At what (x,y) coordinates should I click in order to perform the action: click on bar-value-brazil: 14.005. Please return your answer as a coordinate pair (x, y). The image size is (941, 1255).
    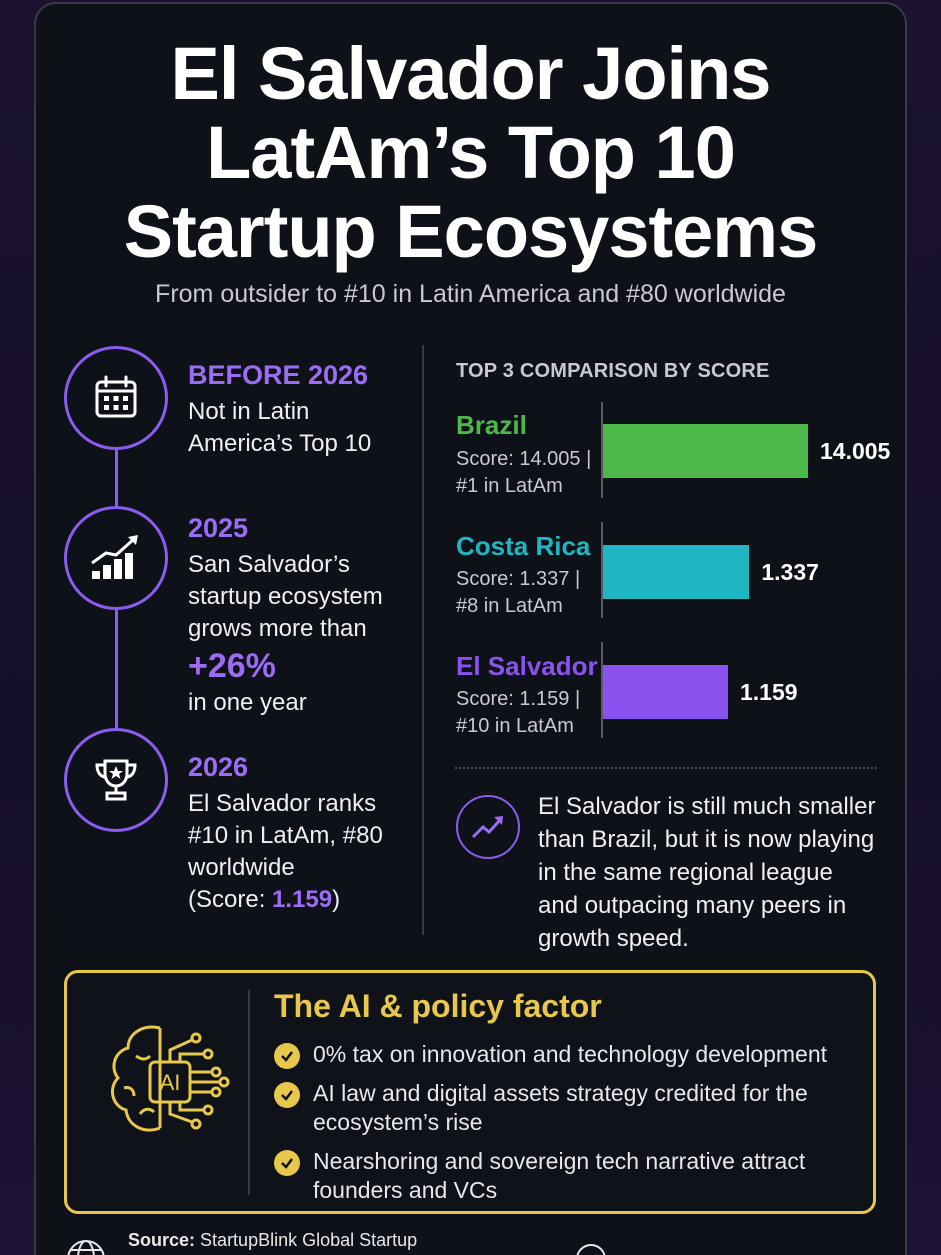
    Looking at the image, I should click on (855, 451).